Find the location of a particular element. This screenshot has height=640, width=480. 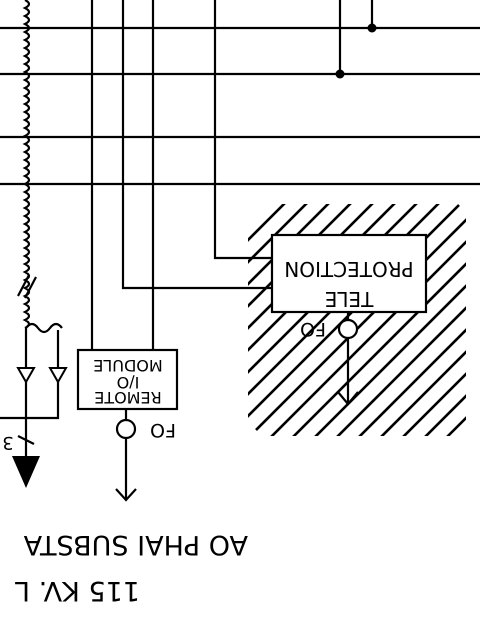

ct-ratio-label: 3 is located at coordinates (7, 442).